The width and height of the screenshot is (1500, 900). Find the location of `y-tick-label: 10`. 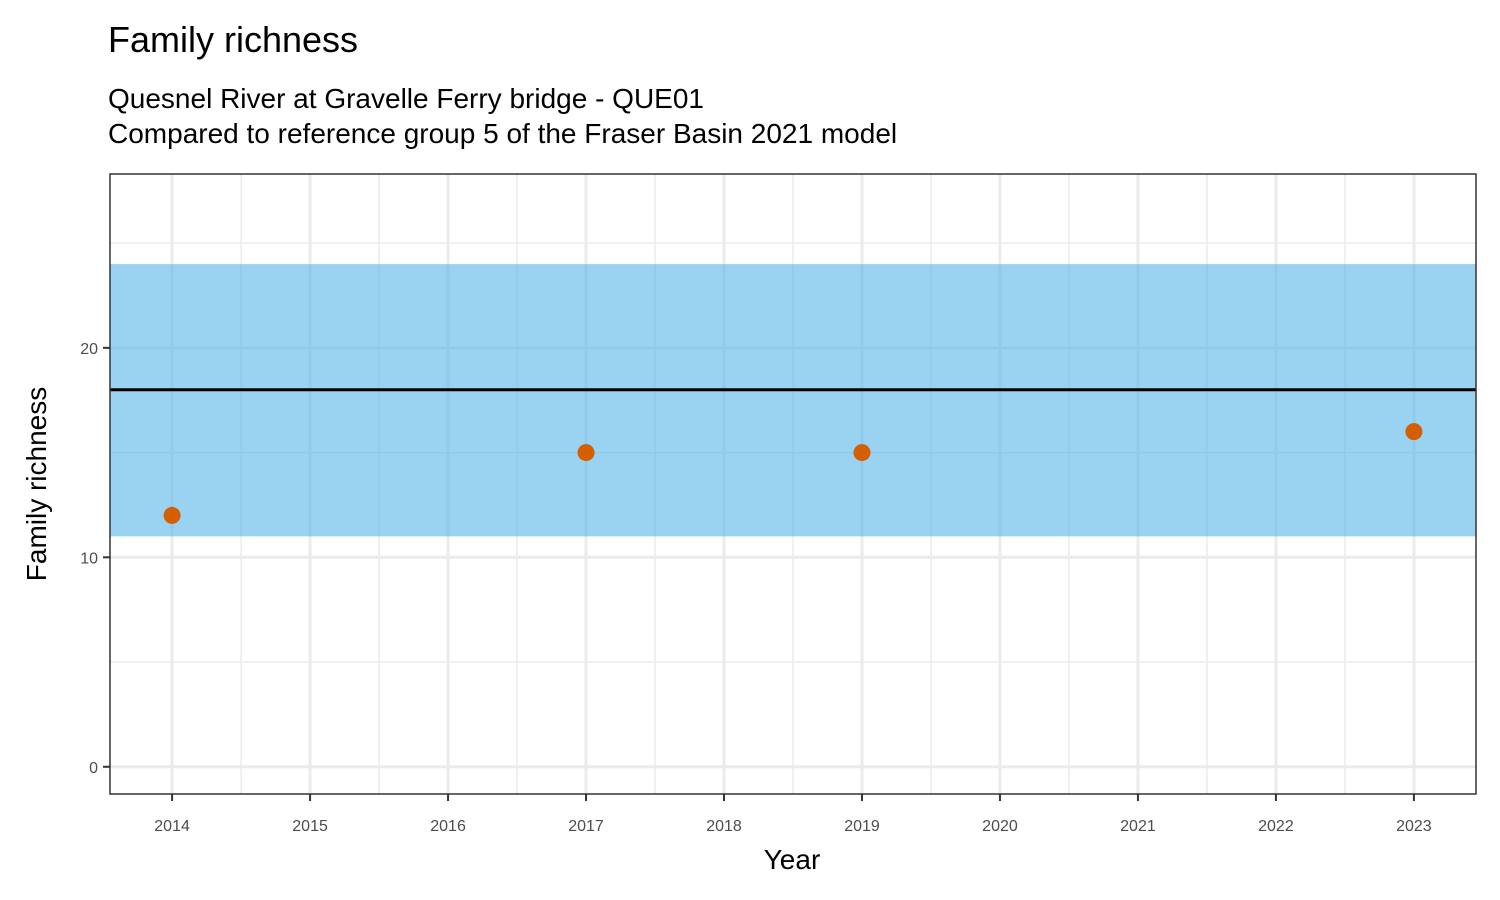

y-tick-label: 10 is located at coordinates (89, 558).